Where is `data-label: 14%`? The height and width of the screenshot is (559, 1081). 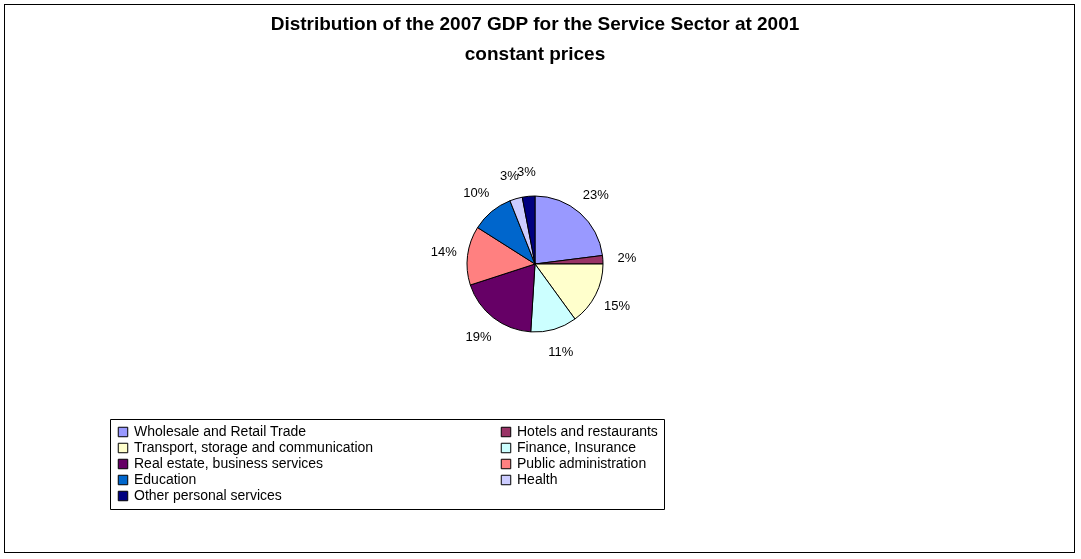 data-label: 14% is located at coordinates (444, 252).